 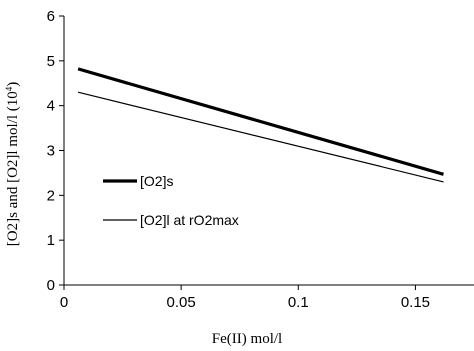 I want to click on y-axis-title: [O2]s and [O2]l mol/l (104), so click(x=12, y=164).